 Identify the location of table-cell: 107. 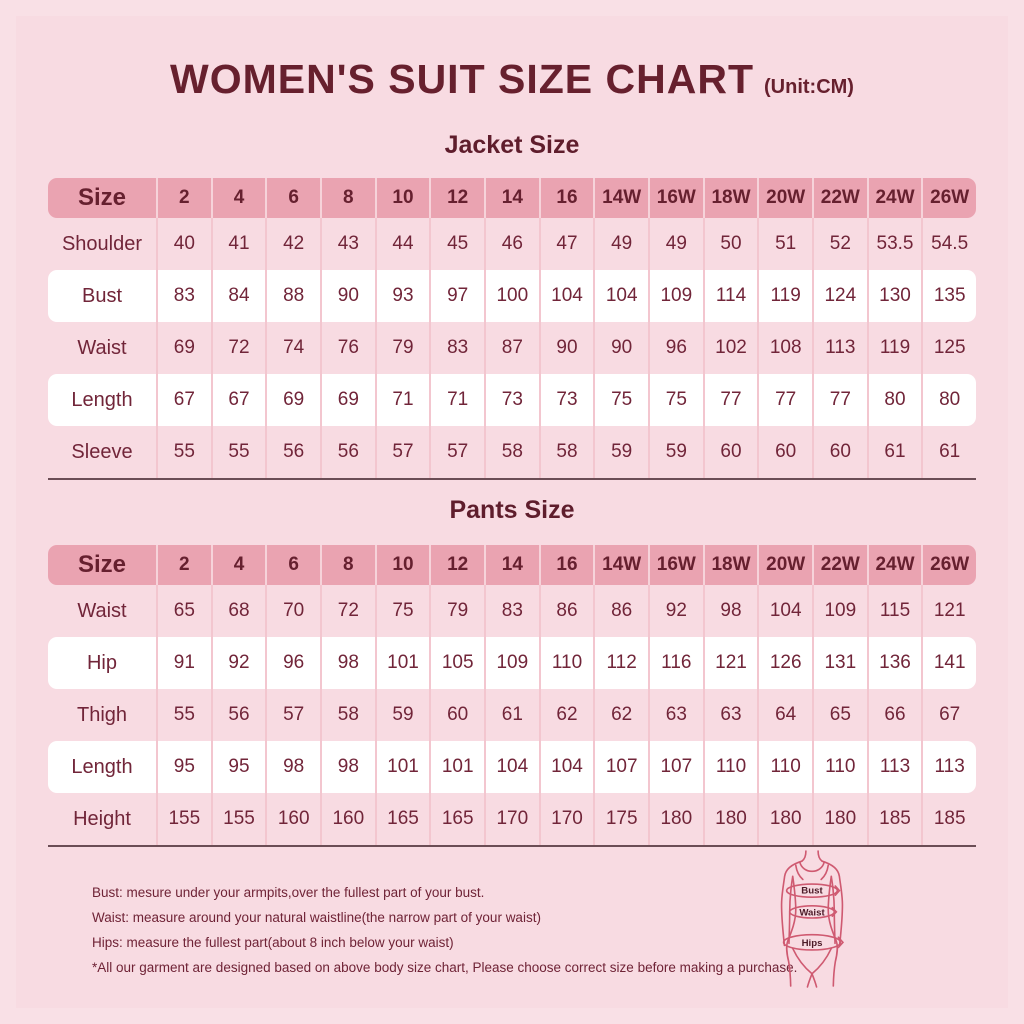
(620, 767).